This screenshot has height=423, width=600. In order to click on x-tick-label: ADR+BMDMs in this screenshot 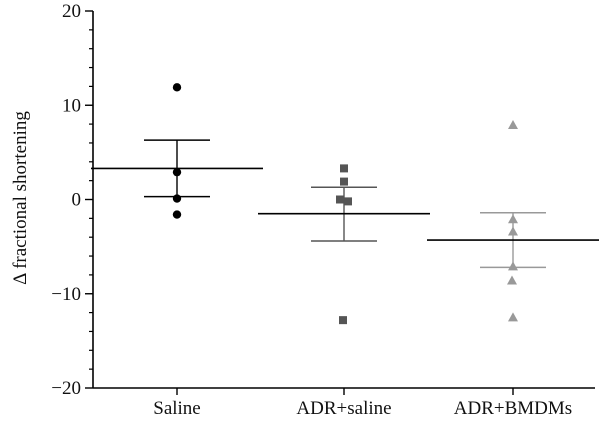, I will do `click(513, 408)`.